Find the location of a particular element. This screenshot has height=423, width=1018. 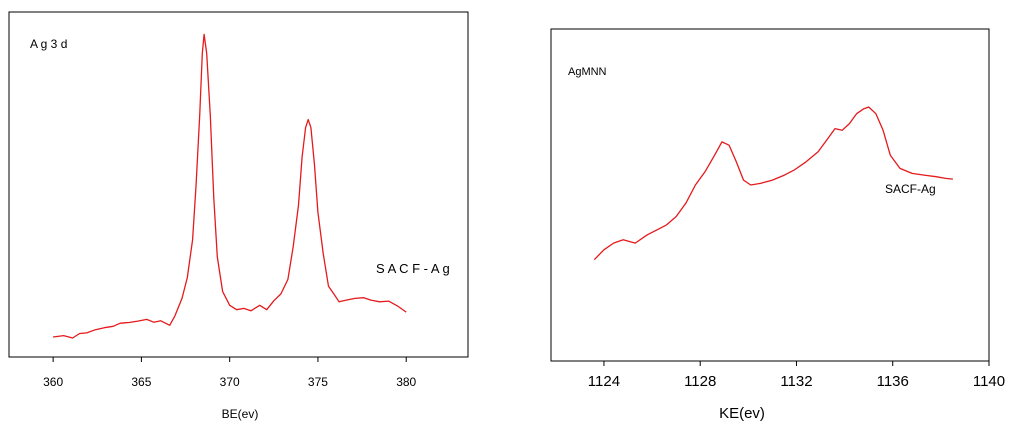

x-tick-label: 380 is located at coordinates (406, 382).